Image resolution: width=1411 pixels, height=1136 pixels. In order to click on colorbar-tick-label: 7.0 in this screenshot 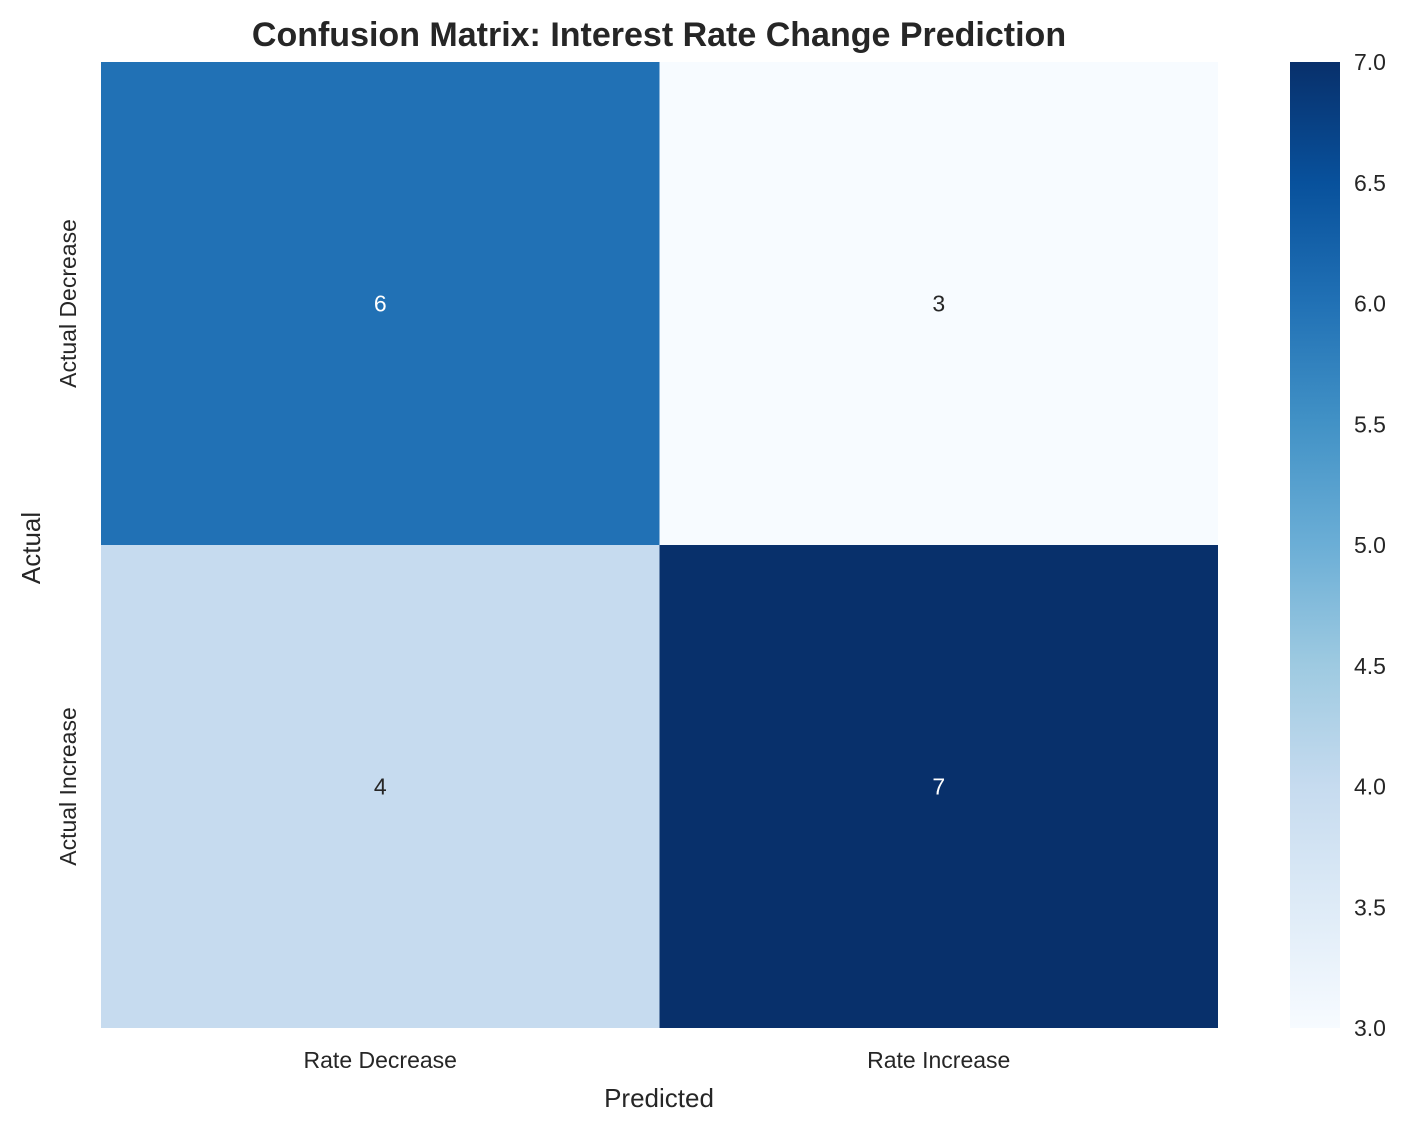, I will do `click(1370, 62)`.